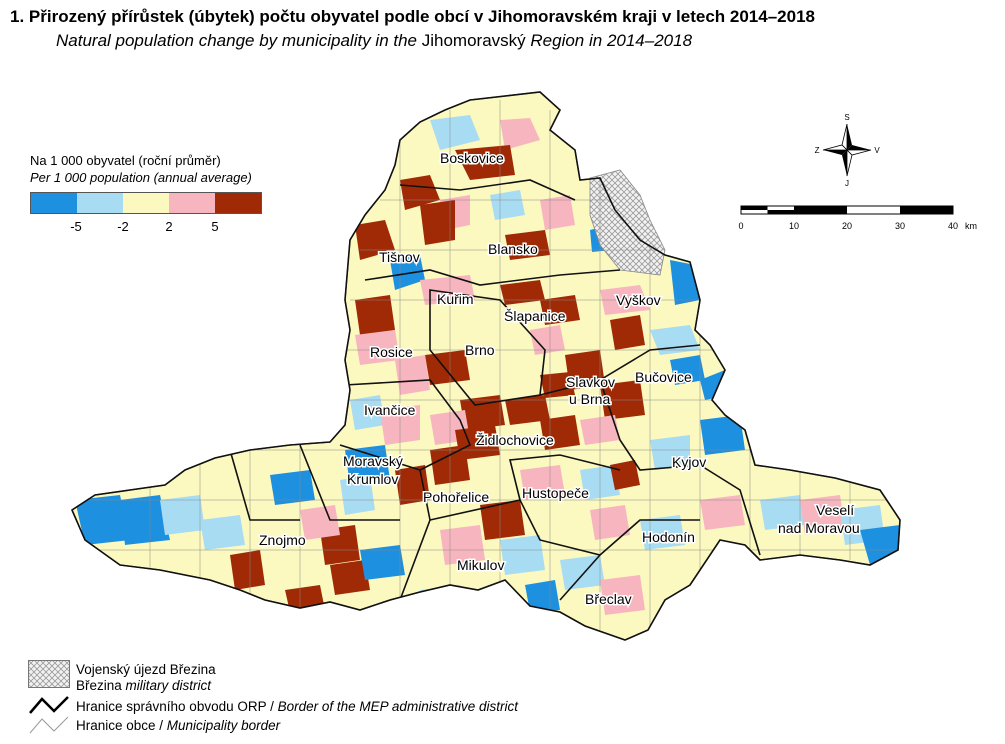  Describe the element at coordinates (480, 350) in the screenshot. I see `town-label-brno: Brno` at that location.